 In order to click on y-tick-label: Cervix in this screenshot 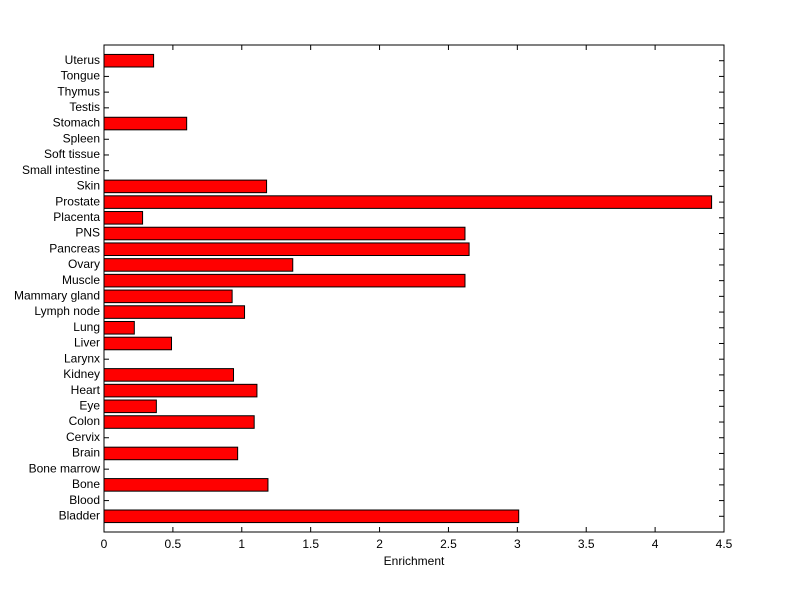, I will do `click(83, 437)`.